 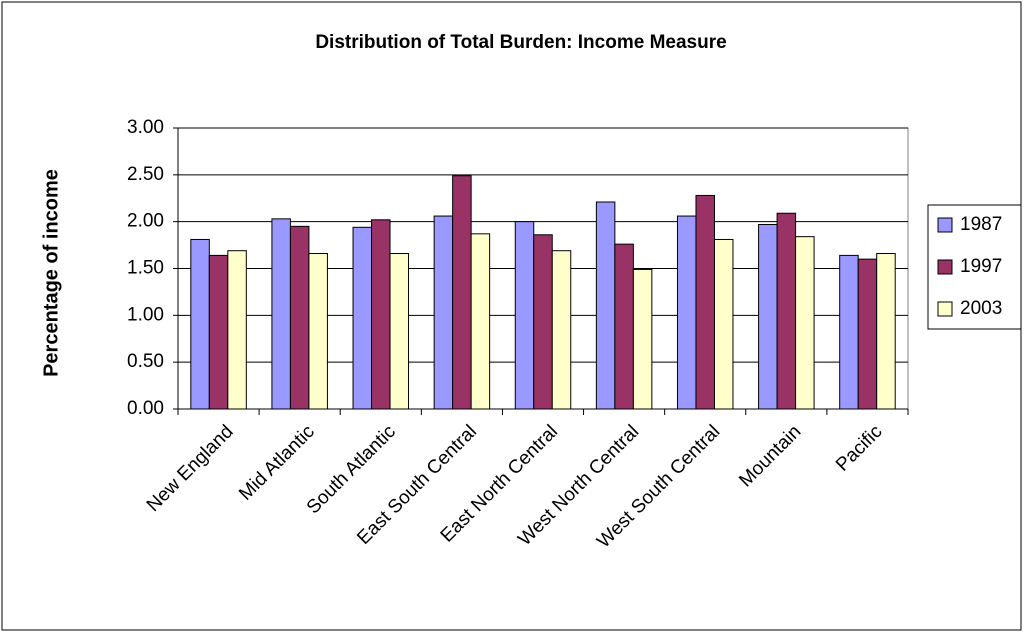 I want to click on y-tick-label: 0.00, so click(x=145, y=408).